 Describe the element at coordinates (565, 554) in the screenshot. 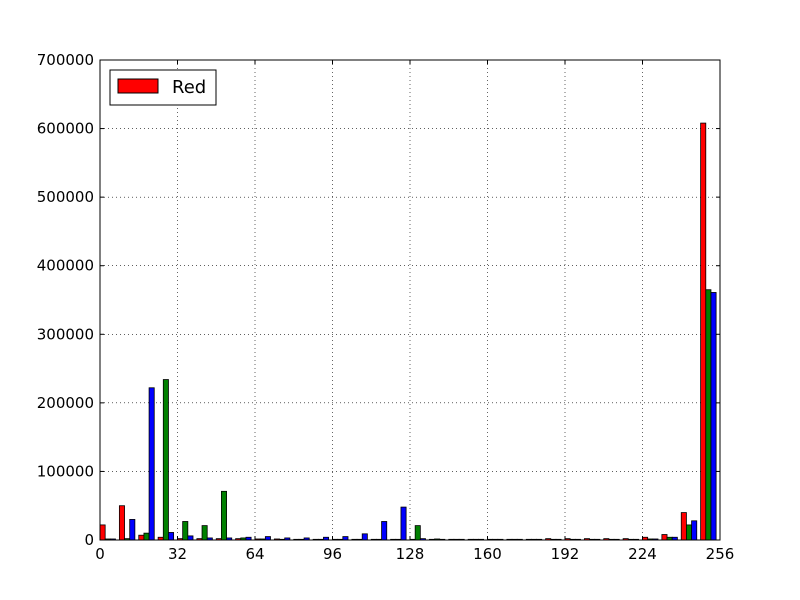

I see `x-tick-label: 192` at that location.